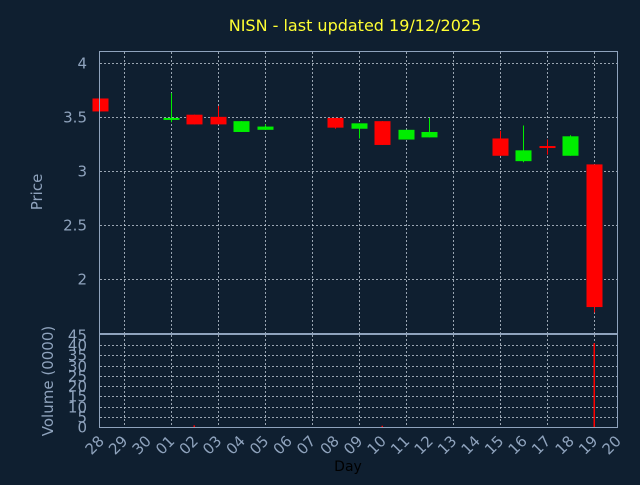 The image size is (640, 485). I want to click on volume-y-tick-label: 30, so click(77, 367).